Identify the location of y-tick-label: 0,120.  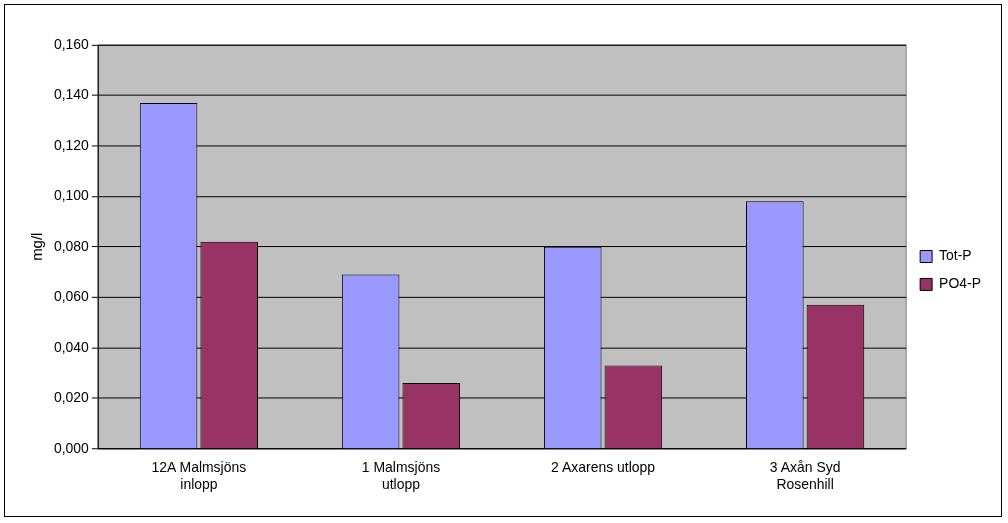
(71, 144).